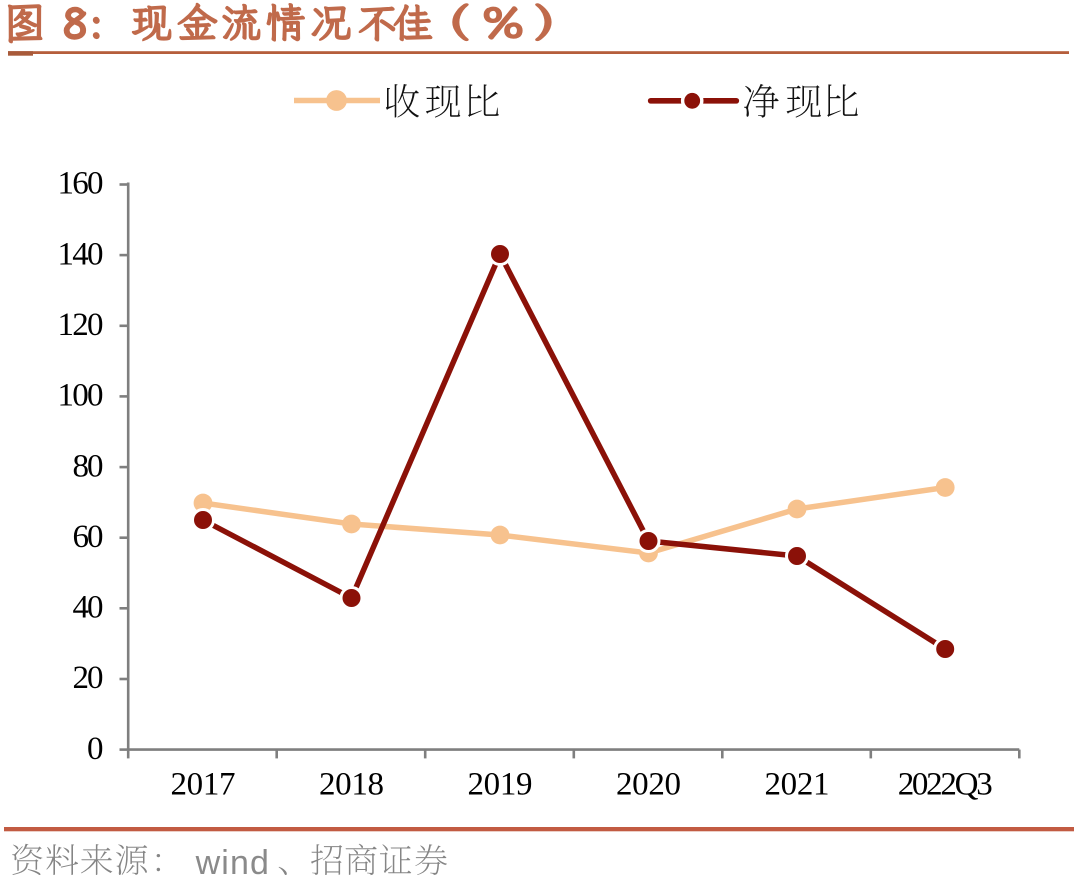  What do you see at coordinates (351, 785) in the screenshot?
I see `svg-text: 2018` at bounding box center [351, 785].